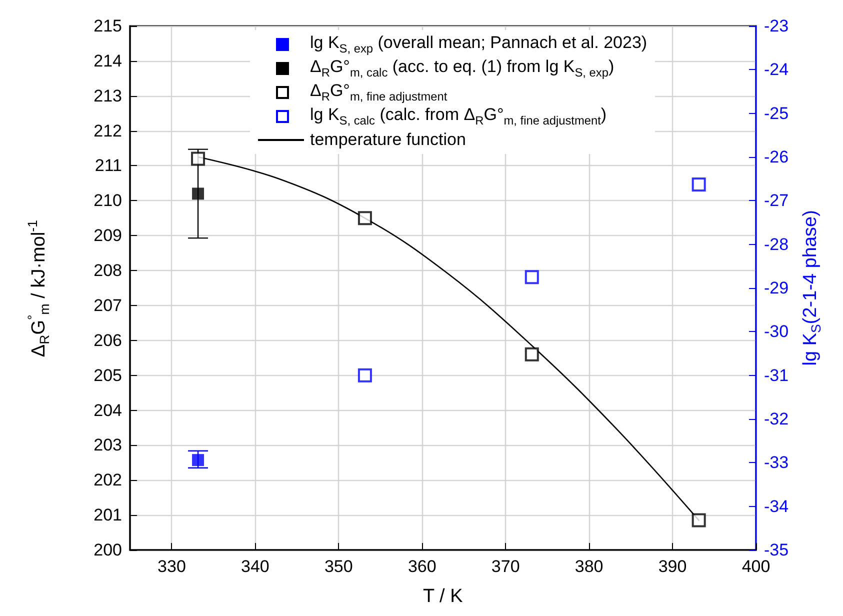 The width and height of the screenshot is (843, 616). Describe the element at coordinates (776, 375) in the screenshot. I see `y2-tick-label: -31` at that location.